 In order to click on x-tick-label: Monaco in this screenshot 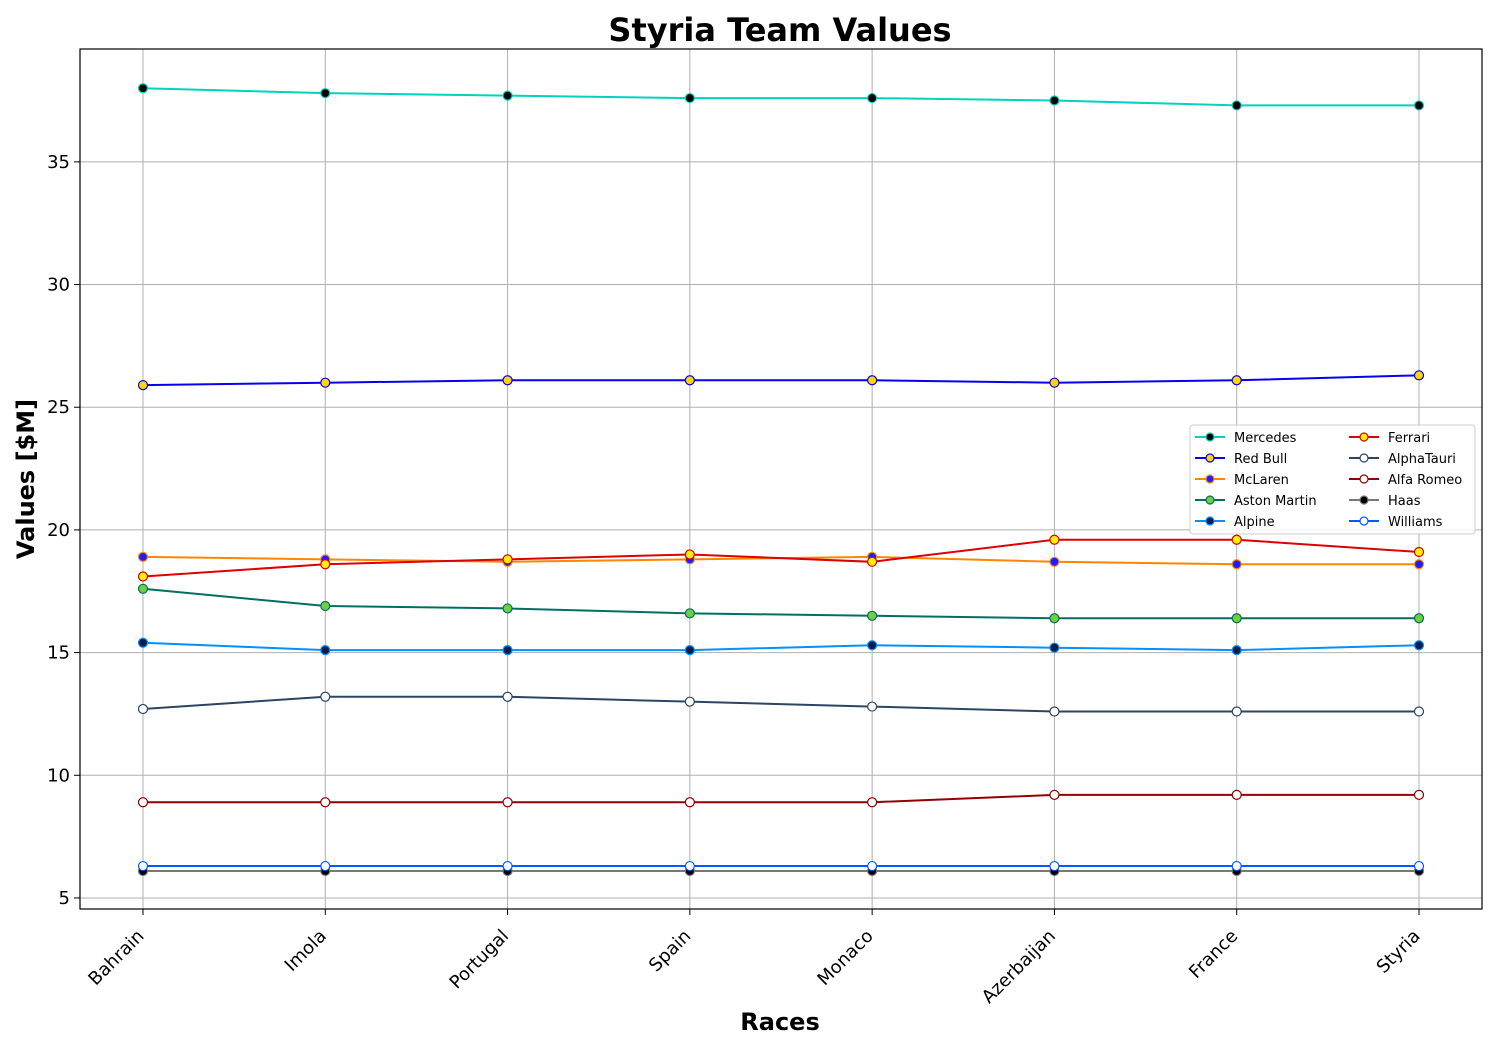, I will do `click(845, 958)`.